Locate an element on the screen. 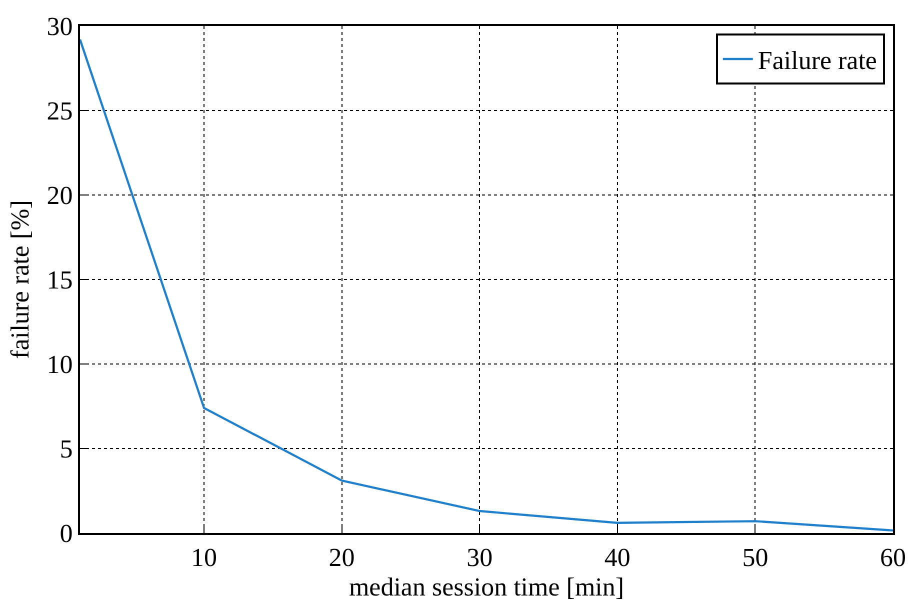 The image size is (918, 608). y-tick-label: 5 is located at coordinates (66, 449).